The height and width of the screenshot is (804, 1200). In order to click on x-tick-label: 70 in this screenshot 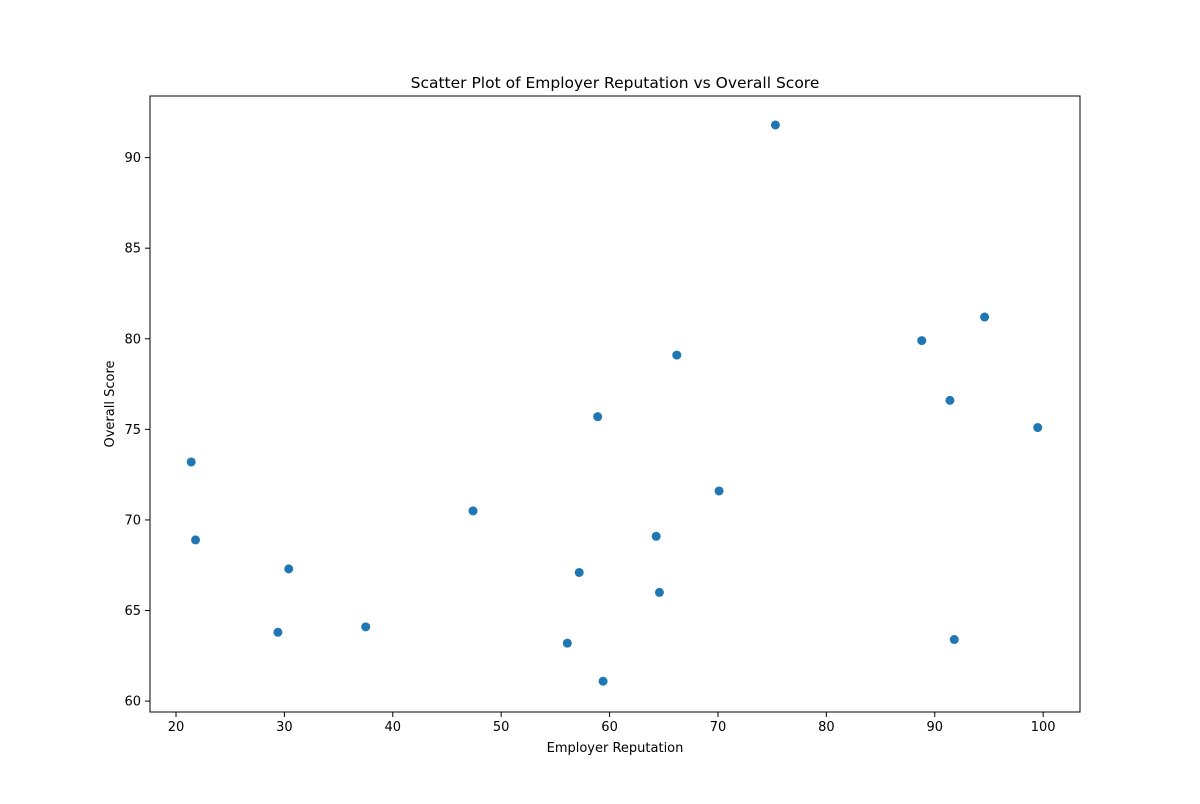, I will do `click(718, 727)`.